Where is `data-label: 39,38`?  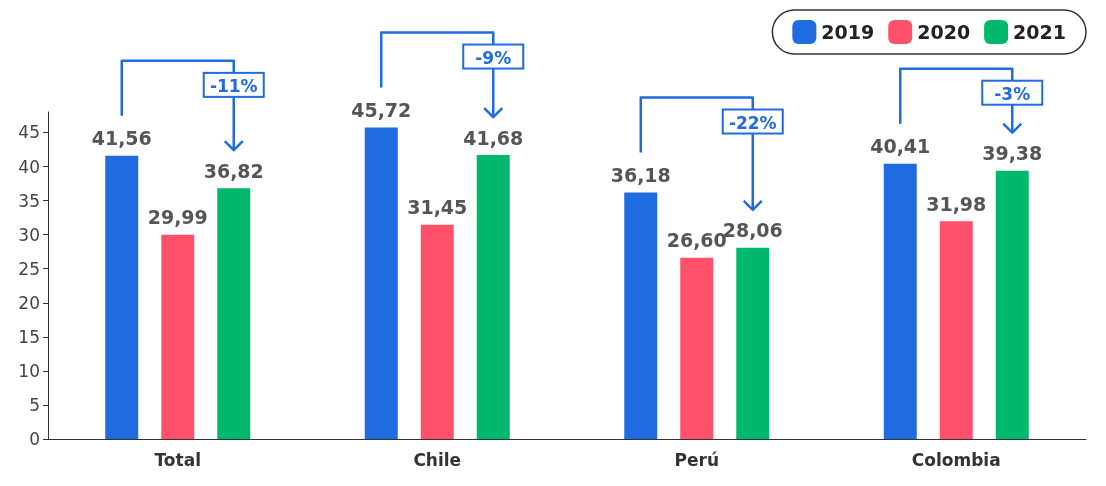 data-label: 39,38 is located at coordinates (1012, 153).